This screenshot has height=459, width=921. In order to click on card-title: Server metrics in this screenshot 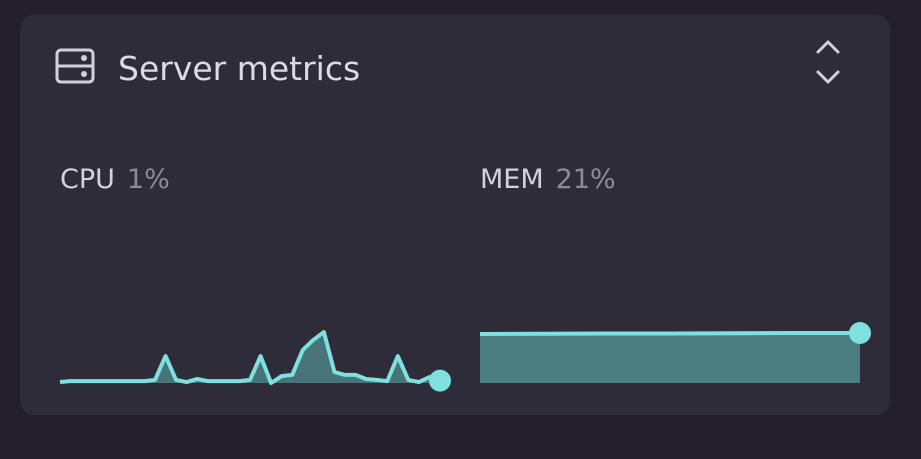, I will do `click(239, 68)`.